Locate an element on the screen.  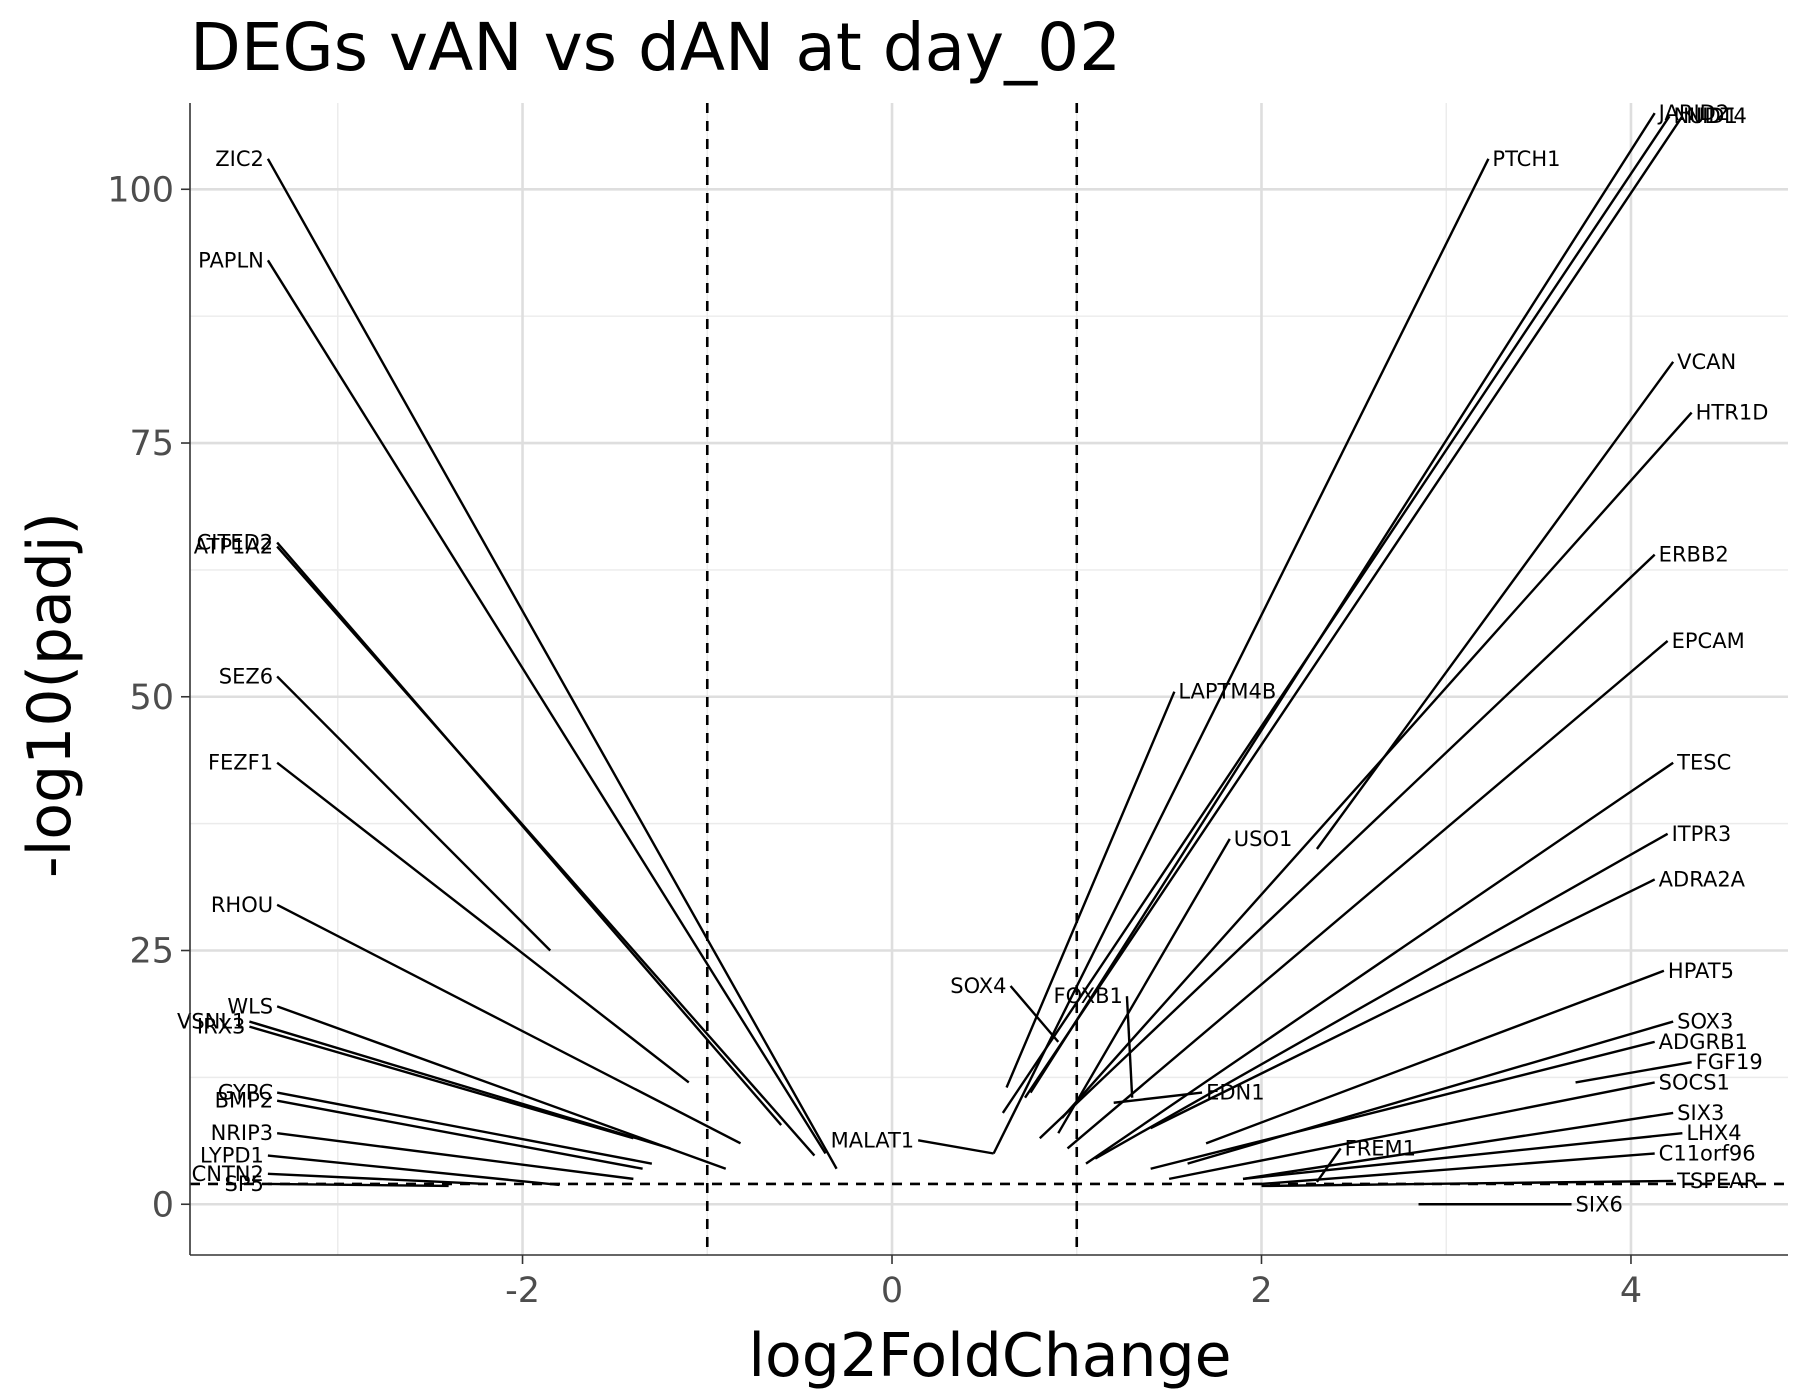
y-tick-label: 100 is located at coordinates (140, 190).